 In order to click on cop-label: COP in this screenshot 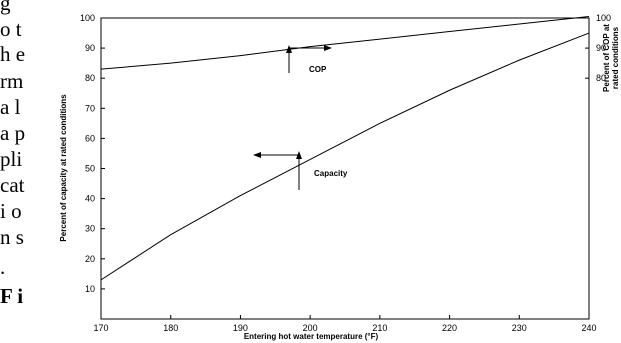, I will do `click(318, 69)`.